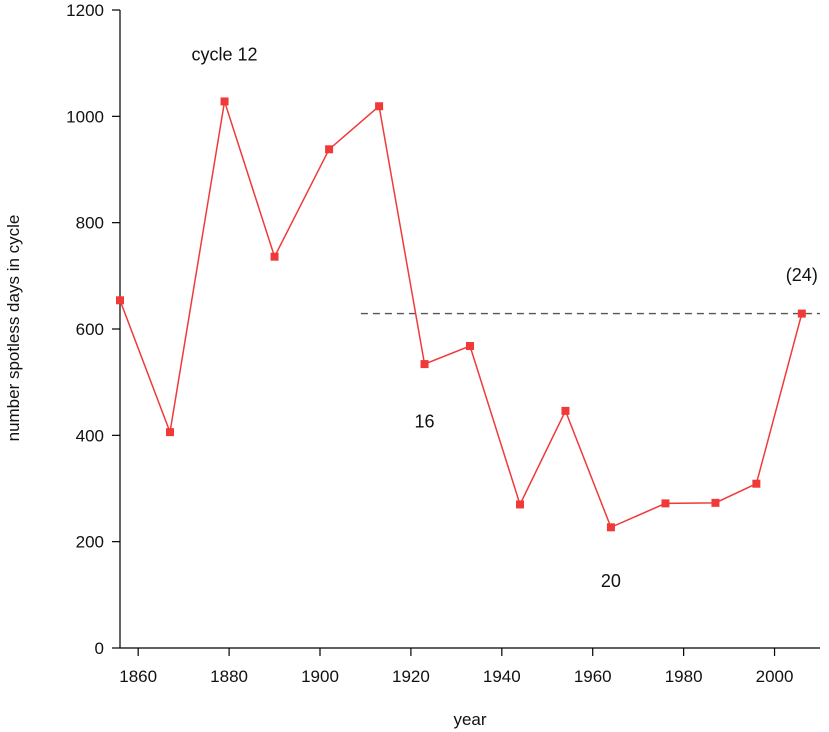 This screenshot has width=829, height=732. What do you see at coordinates (85, 10) in the screenshot?
I see `y-tick-label: 1200` at bounding box center [85, 10].